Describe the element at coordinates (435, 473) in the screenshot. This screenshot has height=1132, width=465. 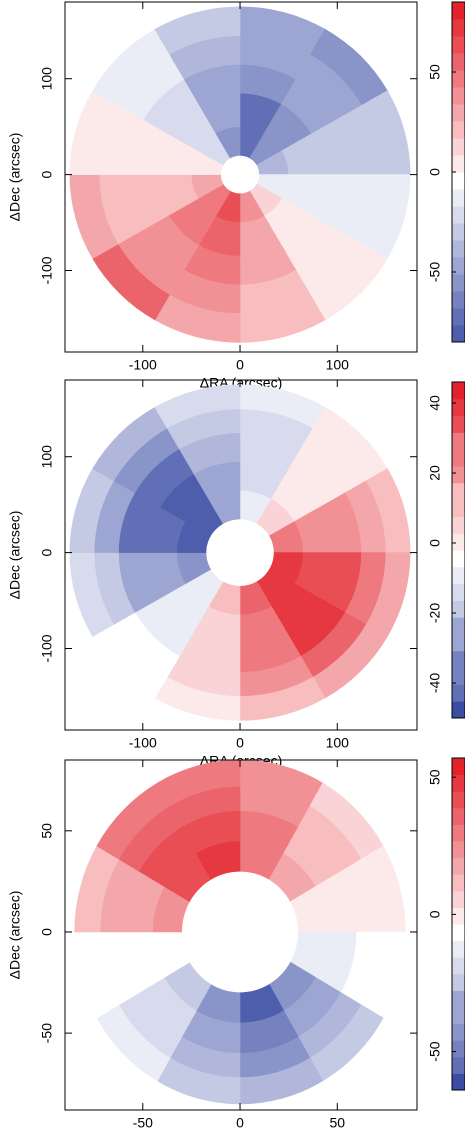
I see `colorbar-tick-label: 20` at that location.